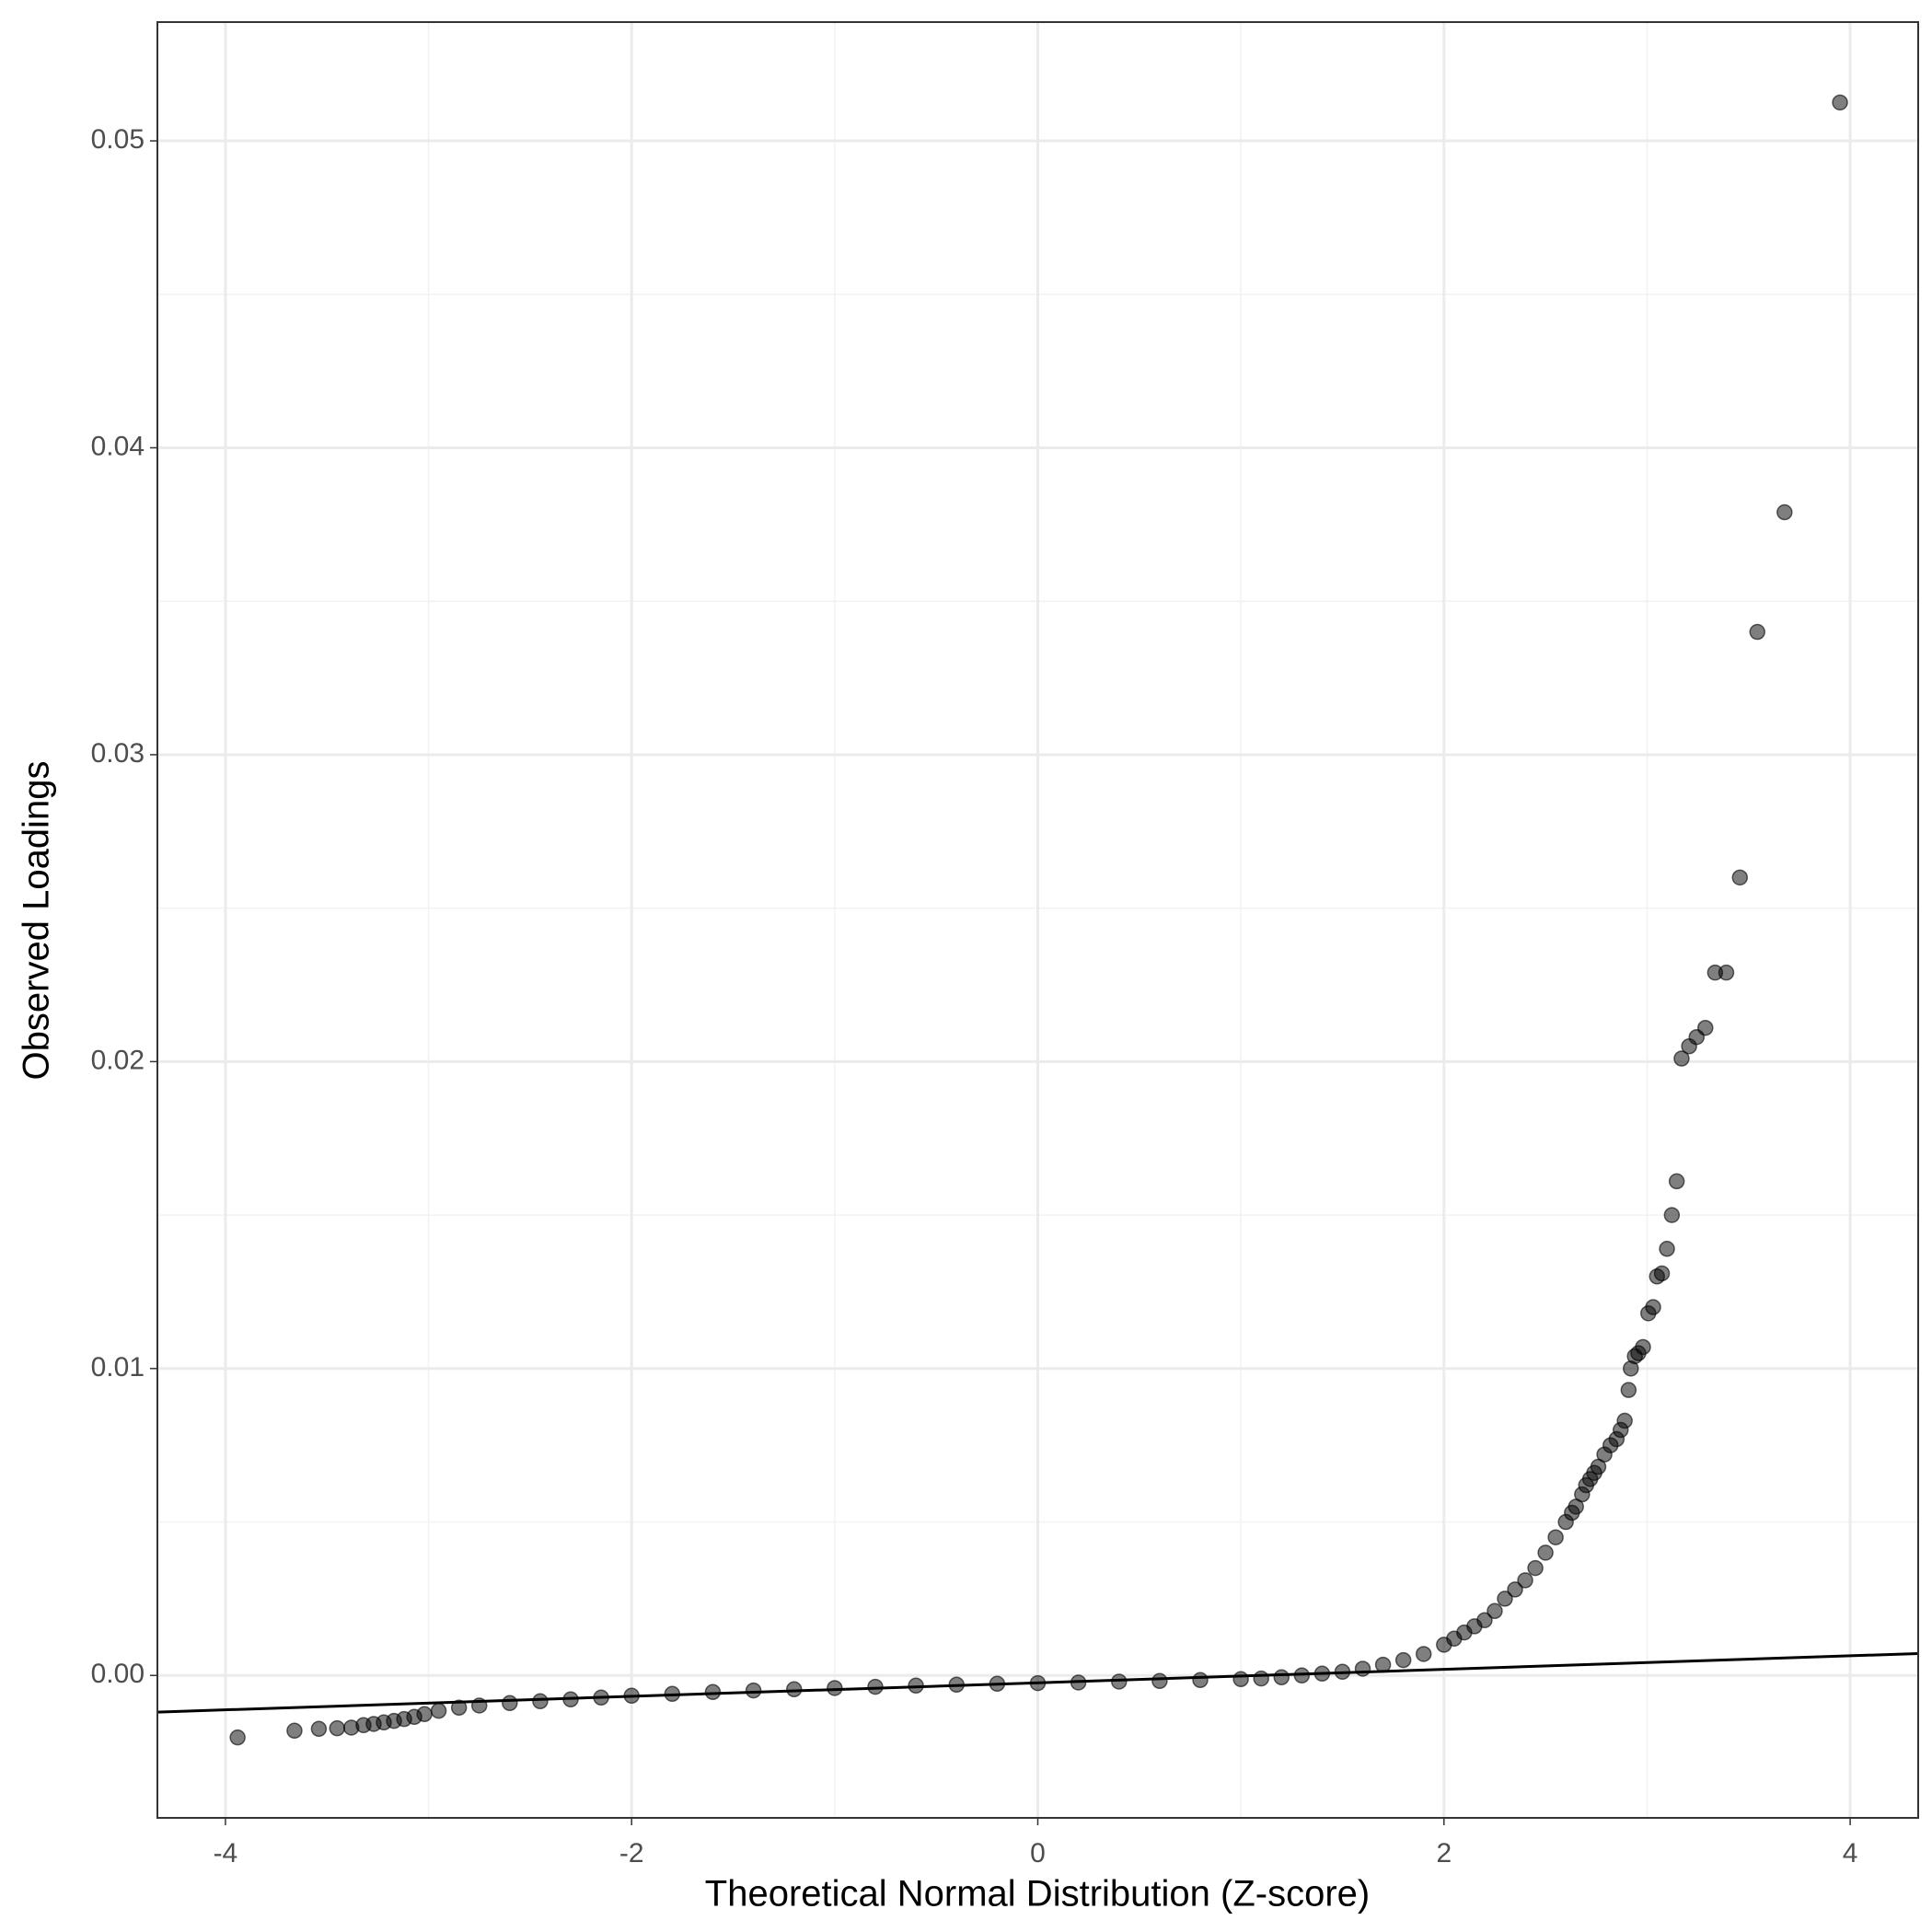 The image size is (1932, 1932). What do you see at coordinates (1851, 1853) in the screenshot?
I see `x-tick-label: 4` at bounding box center [1851, 1853].